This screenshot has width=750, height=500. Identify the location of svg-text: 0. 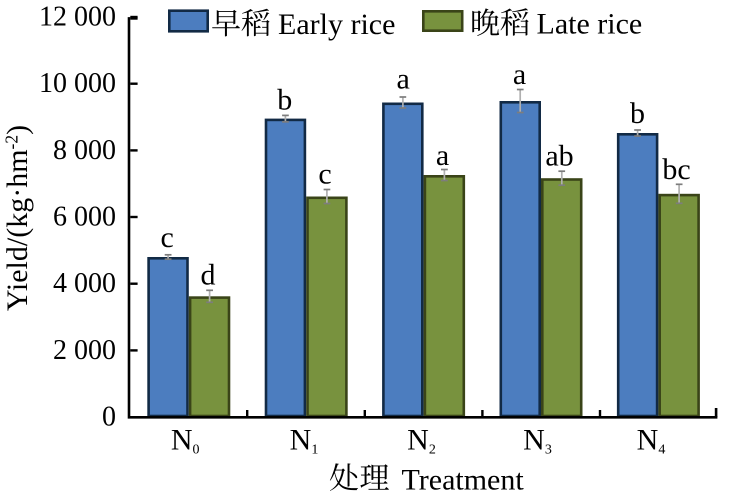
(109, 417).